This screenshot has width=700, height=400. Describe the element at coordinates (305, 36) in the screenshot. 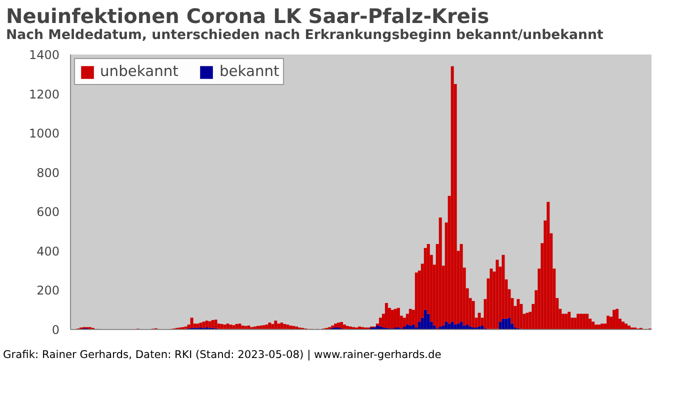

I see `chart-subtitle: Nach Meldedatum, unterschieden nach Erkrankungsbeginn bekannt/unbekannt` at that location.